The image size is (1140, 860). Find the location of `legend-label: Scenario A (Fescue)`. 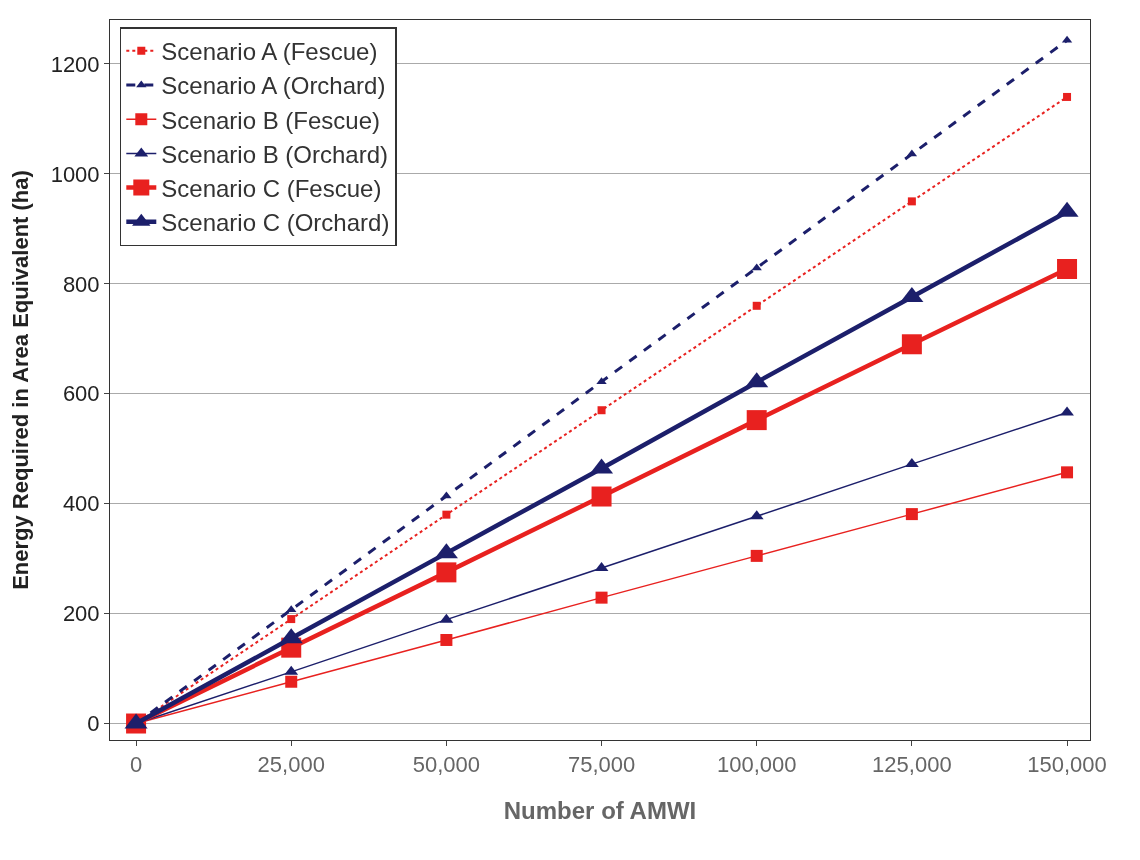

legend-label: Scenario A (Fescue) is located at coordinates (269, 52).